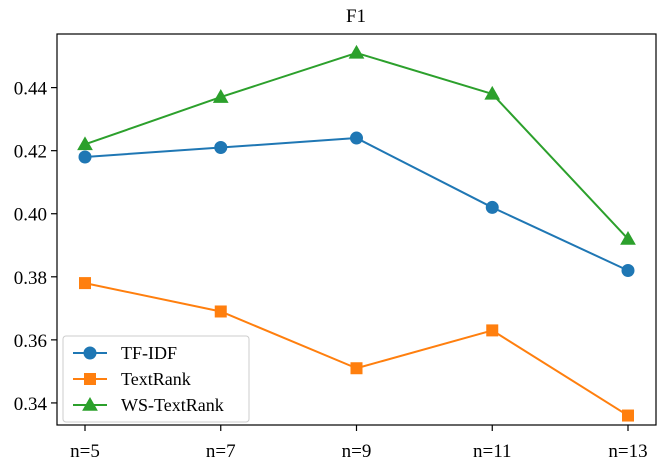  Describe the element at coordinates (30, 152) in the screenshot. I see `y-tick-label: 0.42` at that location.